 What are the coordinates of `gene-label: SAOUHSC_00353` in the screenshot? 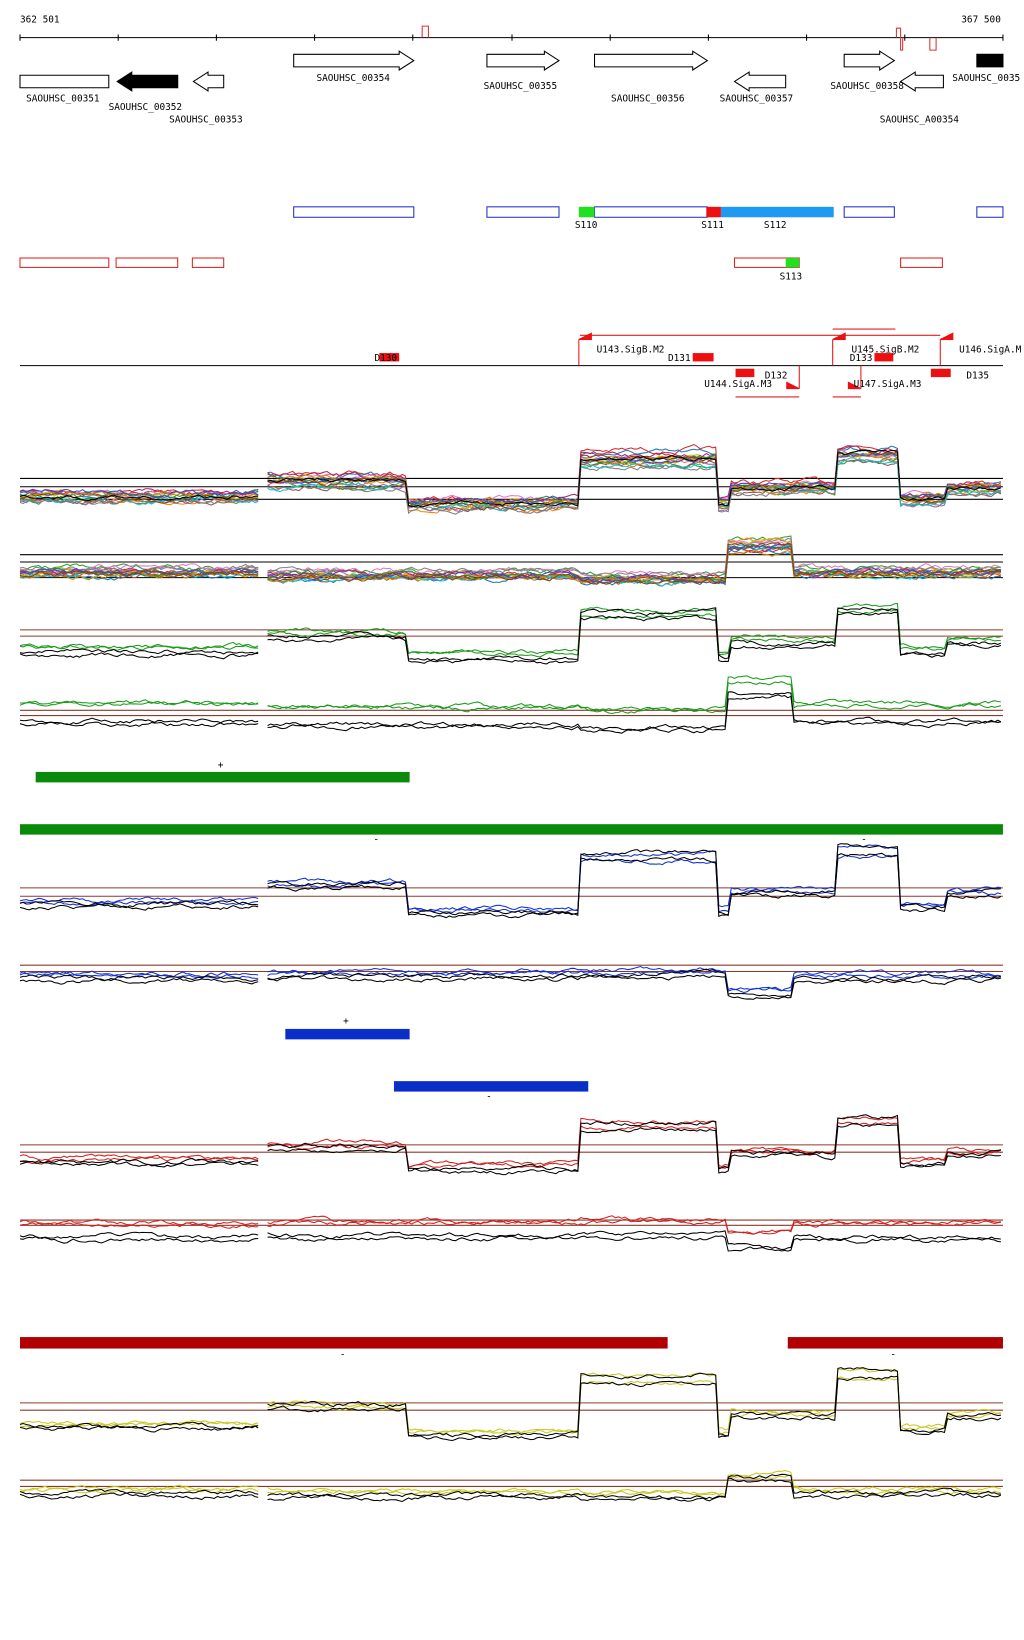 It's located at (206, 120).